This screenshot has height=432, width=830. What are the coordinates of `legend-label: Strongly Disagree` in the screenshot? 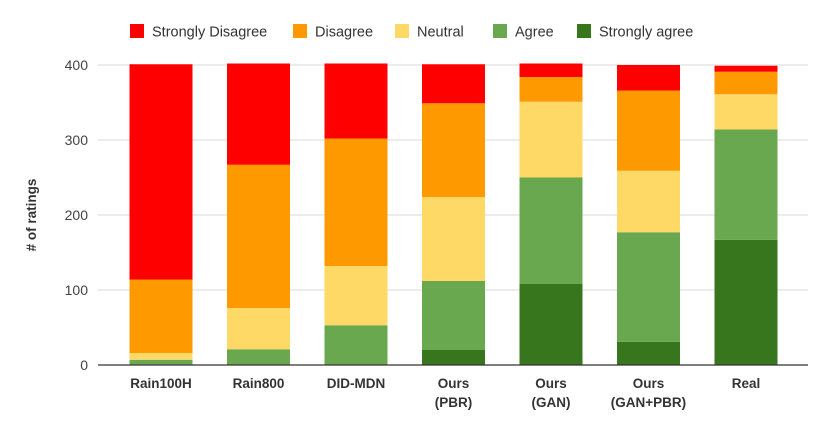 It's located at (209, 33).